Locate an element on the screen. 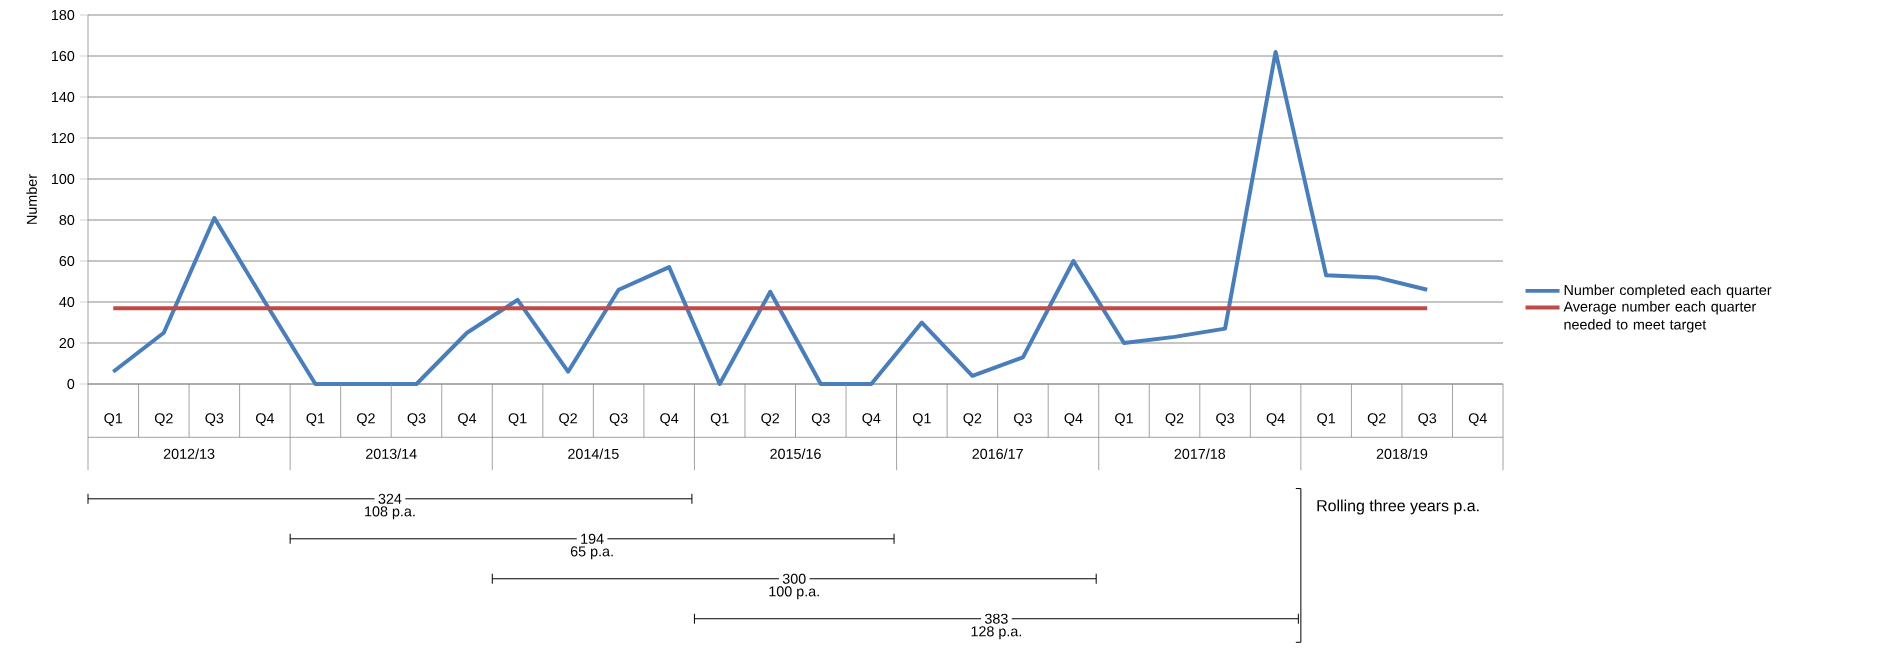 The image size is (1878, 649). y-tick-label: 40 is located at coordinates (67, 302).